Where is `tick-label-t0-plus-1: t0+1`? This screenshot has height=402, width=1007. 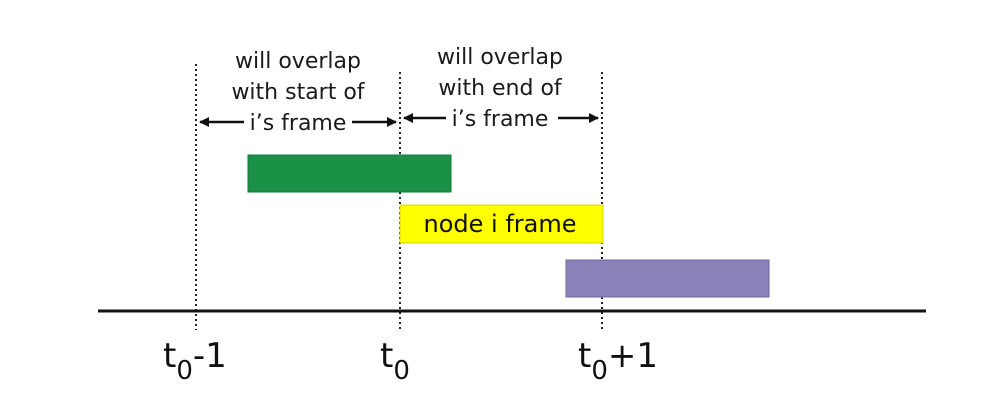 tick-label-t0-plus-1: t0+1 is located at coordinates (618, 361).